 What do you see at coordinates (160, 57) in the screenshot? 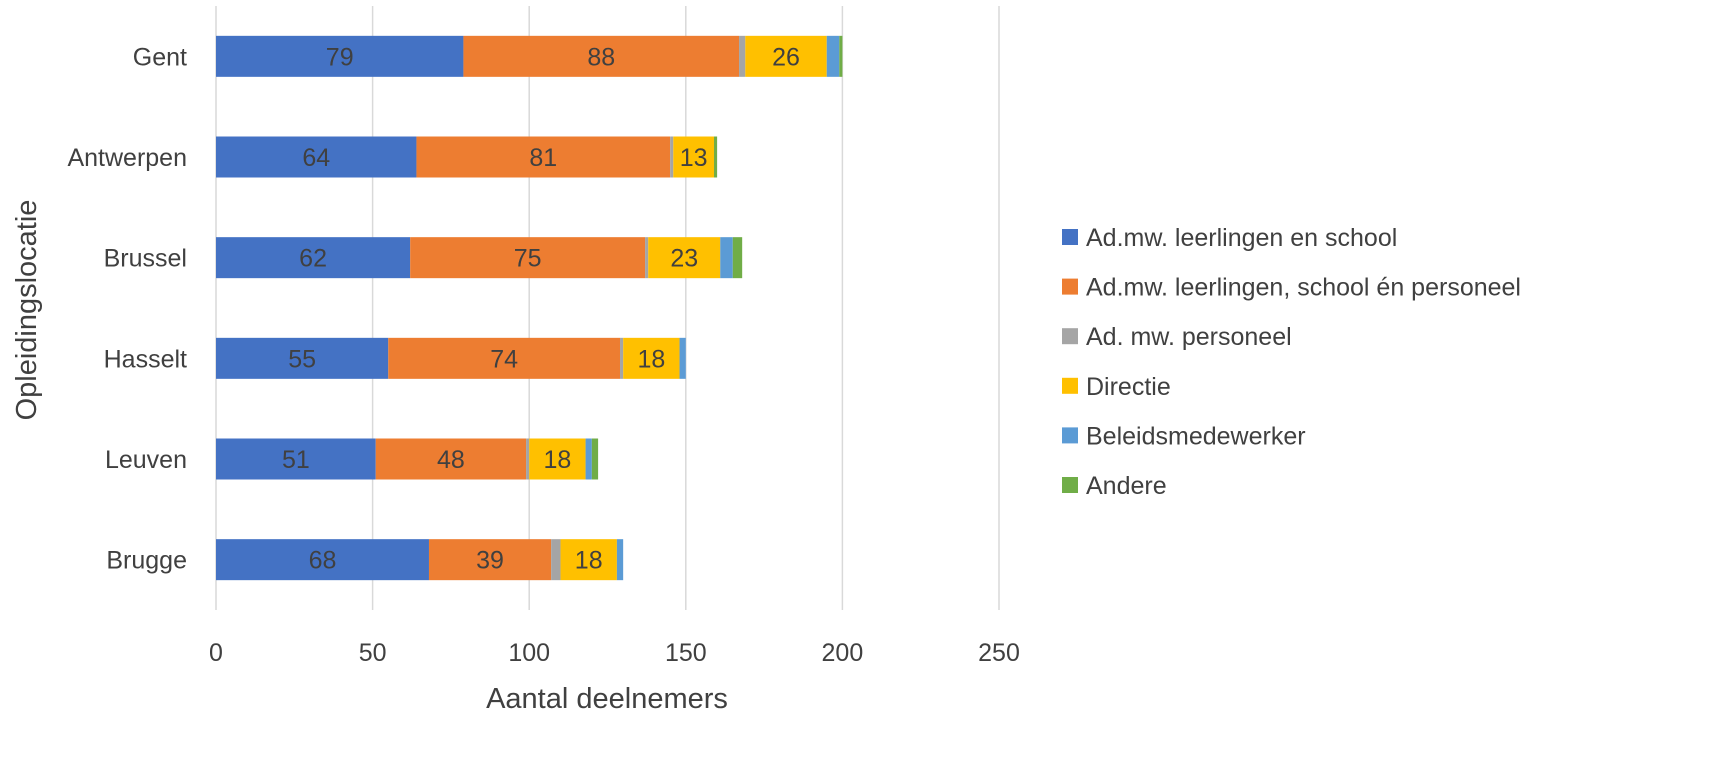
I see `category-label: Gent` at bounding box center [160, 57].